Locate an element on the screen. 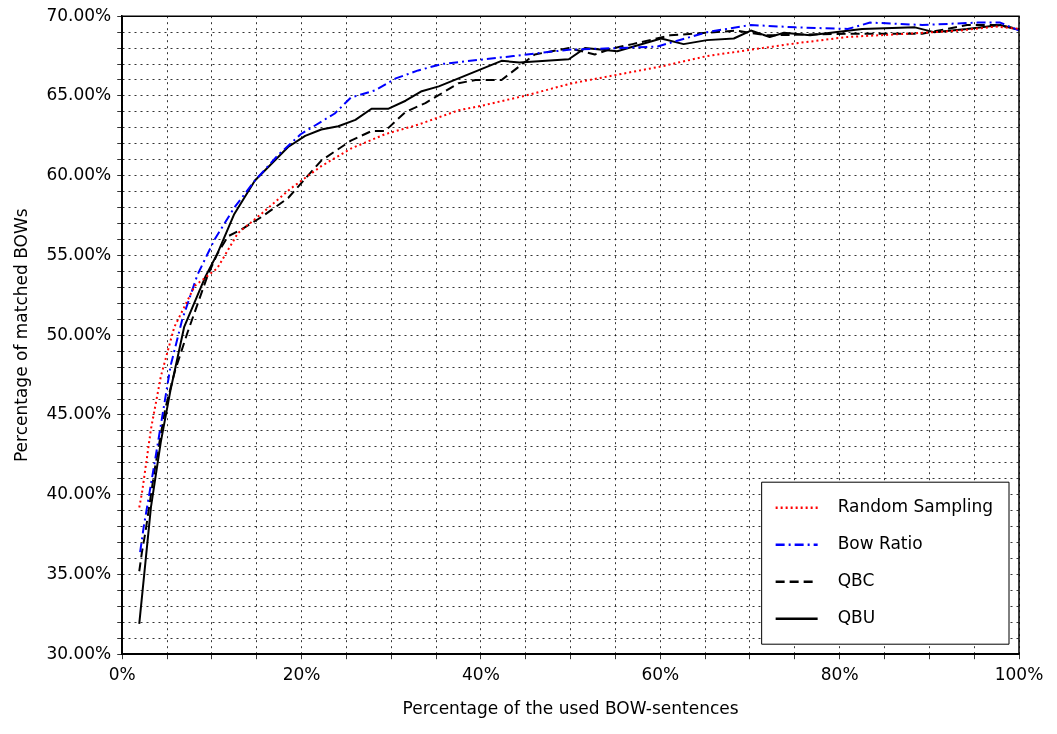 The height and width of the screenshot is (734, 1057). y-tick-label: 65.00% is located at coordinates (79, 94).